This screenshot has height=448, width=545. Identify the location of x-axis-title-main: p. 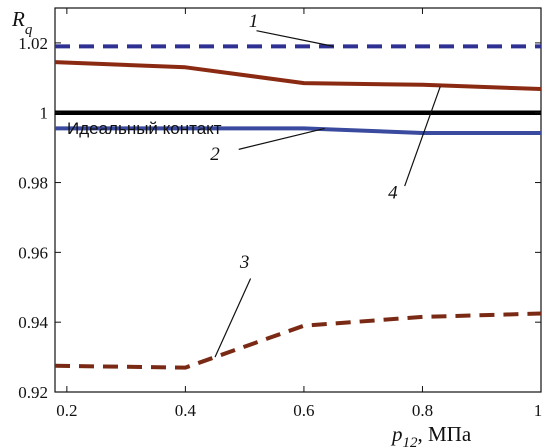
(396, 434).